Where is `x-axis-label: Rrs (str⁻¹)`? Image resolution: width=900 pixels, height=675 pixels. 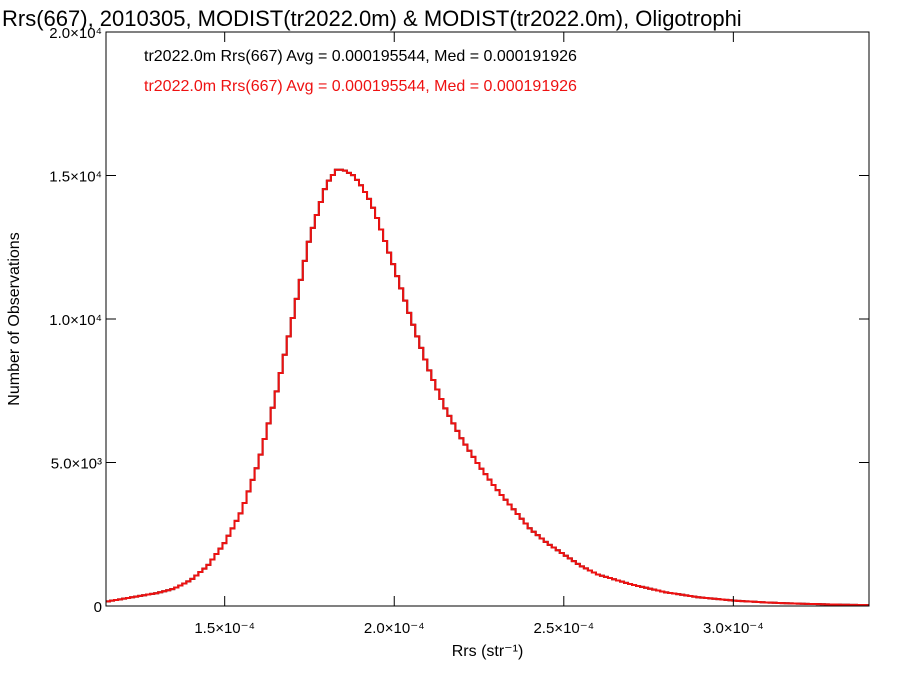
x-axis-label: Rrs (str⁻¹) is located at coordinates (488, 651).